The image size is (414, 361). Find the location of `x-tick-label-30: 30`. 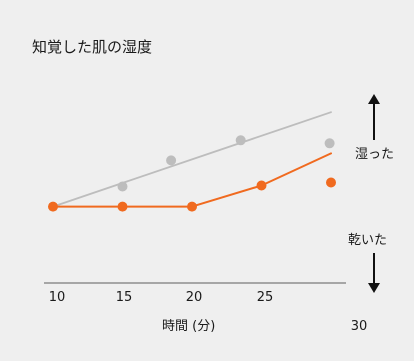

x-tick-label-30: 30 is located at coordinates (359, 326).